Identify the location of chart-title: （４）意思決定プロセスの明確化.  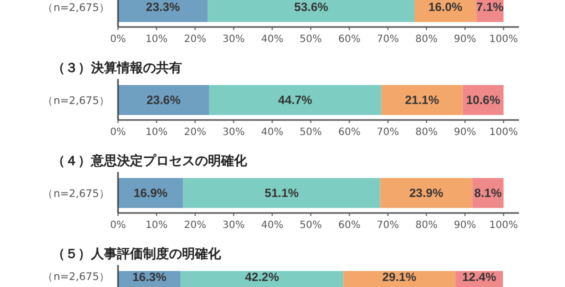
(150, 161).